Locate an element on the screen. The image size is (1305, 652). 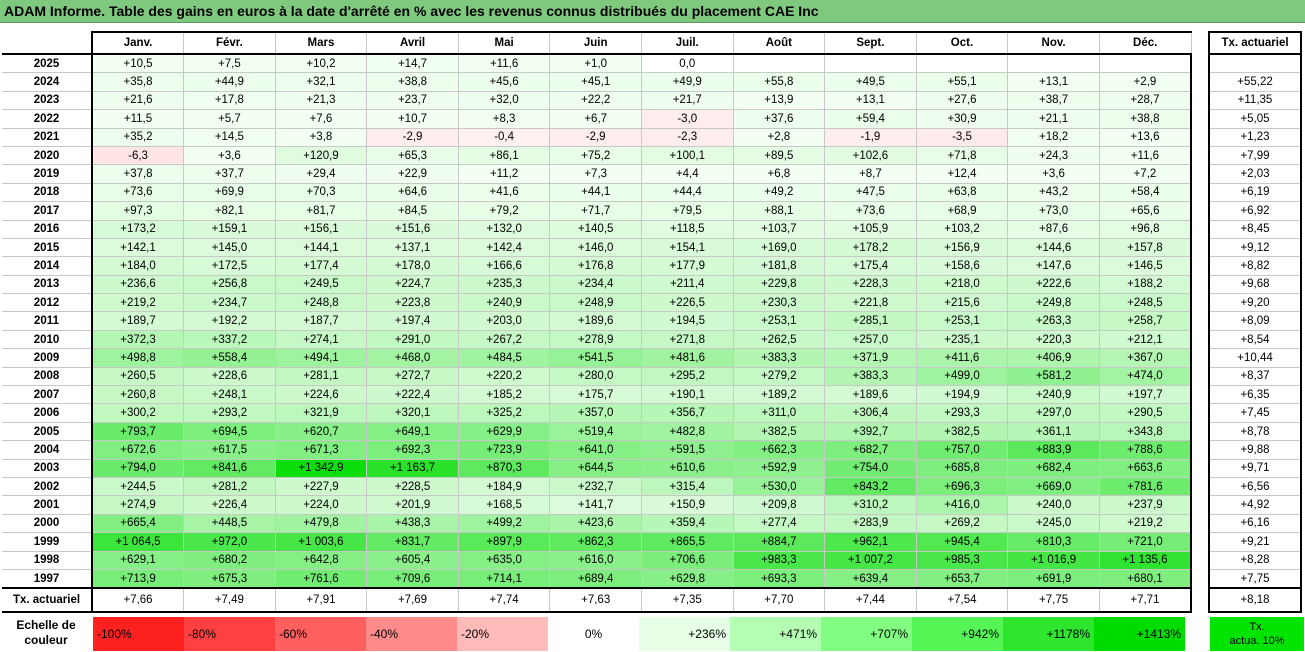
value-cell: +499,0 is located at coordinates (962, 377).